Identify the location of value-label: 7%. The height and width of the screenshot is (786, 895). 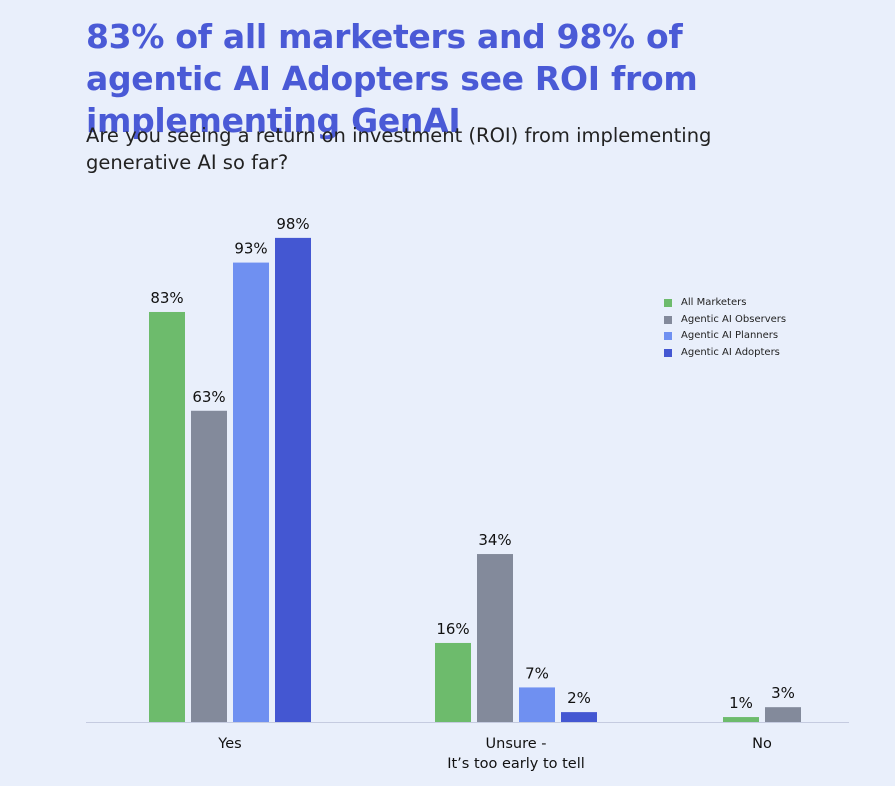
(537, 673).